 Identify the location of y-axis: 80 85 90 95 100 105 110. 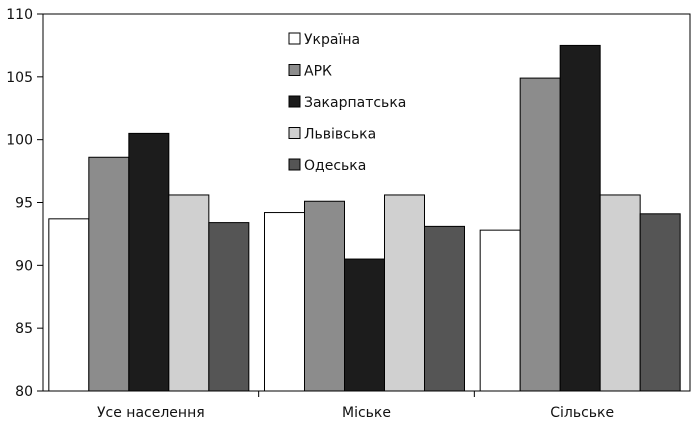
(24, 203).